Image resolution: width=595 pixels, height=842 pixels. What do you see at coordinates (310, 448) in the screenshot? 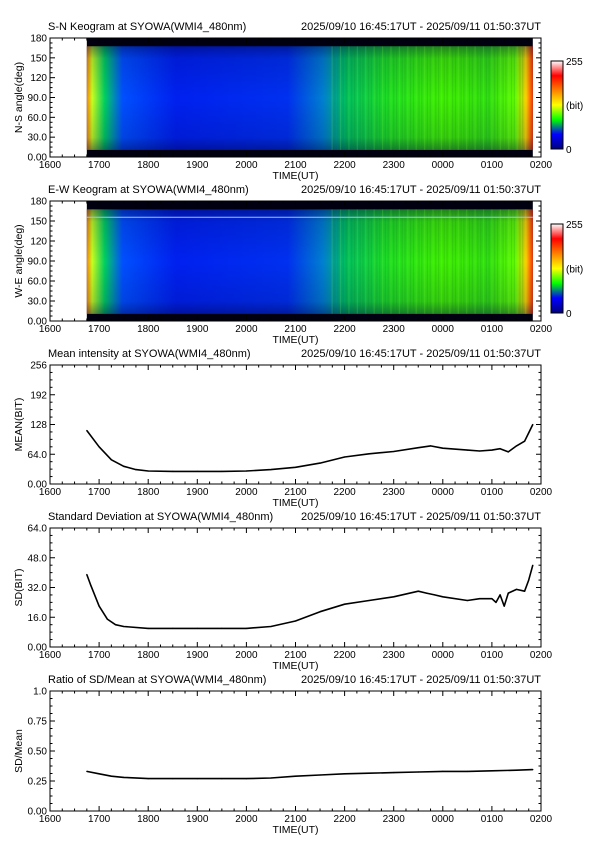
I see `series-line` at bounding box center [310, 448].